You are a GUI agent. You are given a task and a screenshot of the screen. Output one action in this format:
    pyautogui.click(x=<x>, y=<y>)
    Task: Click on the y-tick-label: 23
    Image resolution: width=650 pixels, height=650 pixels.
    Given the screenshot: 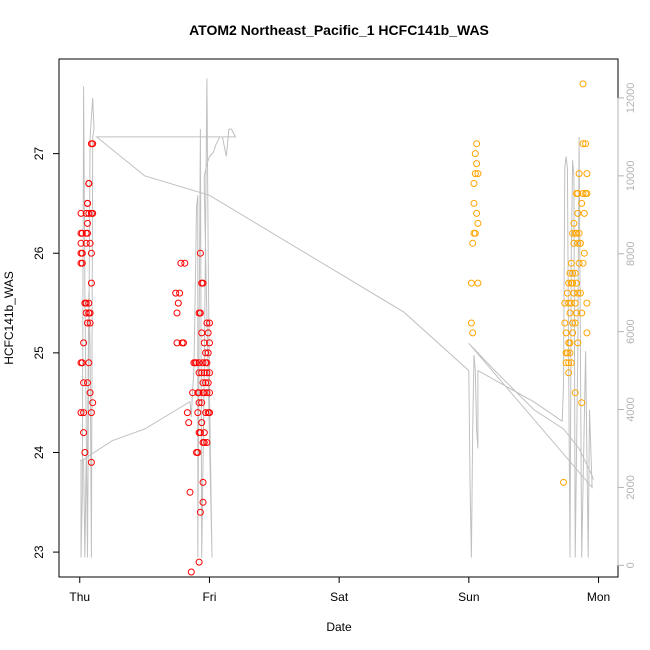 What is the action you would take?
    pyautogui.click(x=39, y=552)
    